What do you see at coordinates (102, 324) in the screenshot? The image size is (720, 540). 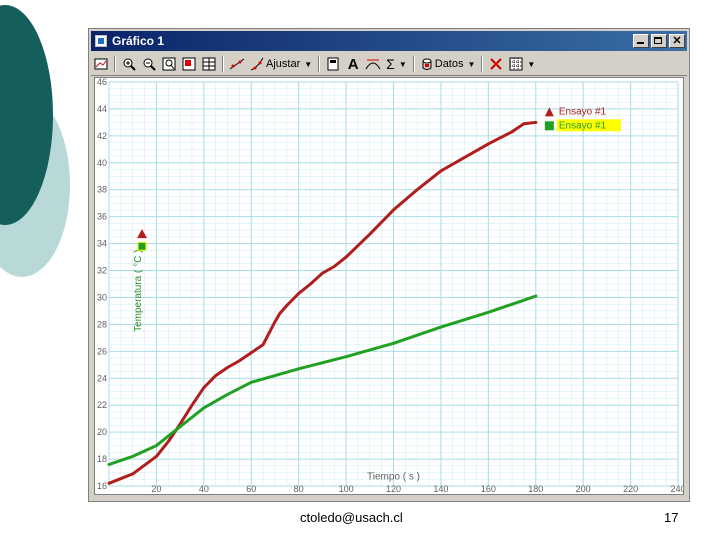 I see `y-tick-label: 28` at bounding box center [102, 324].